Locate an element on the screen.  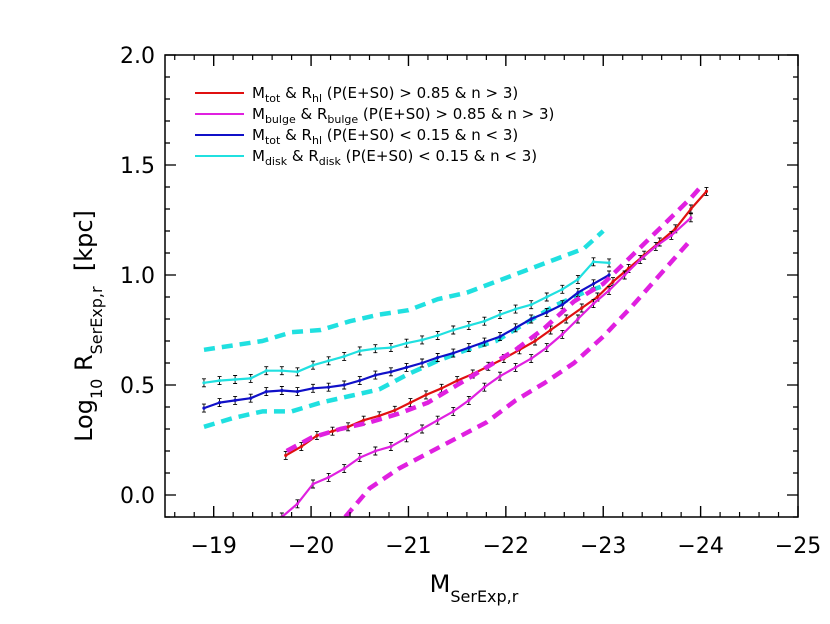
x-axis-title: MSerExp,r is located at coordinates (474, 588).